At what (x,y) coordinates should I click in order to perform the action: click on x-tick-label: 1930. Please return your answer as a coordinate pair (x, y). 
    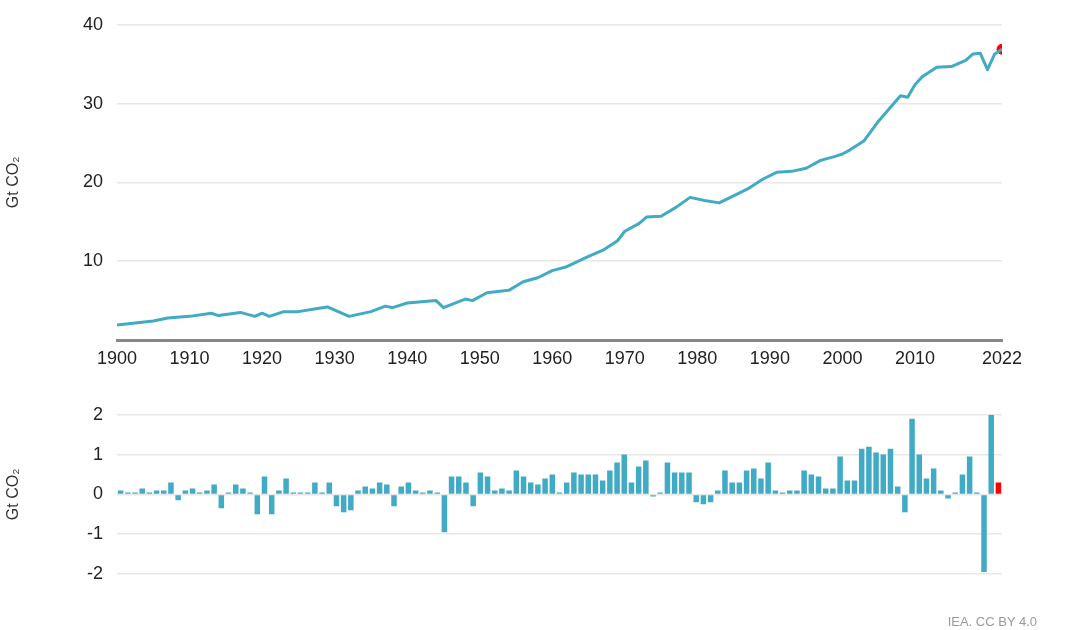
    Looking at the image, I should click on (334, 357).